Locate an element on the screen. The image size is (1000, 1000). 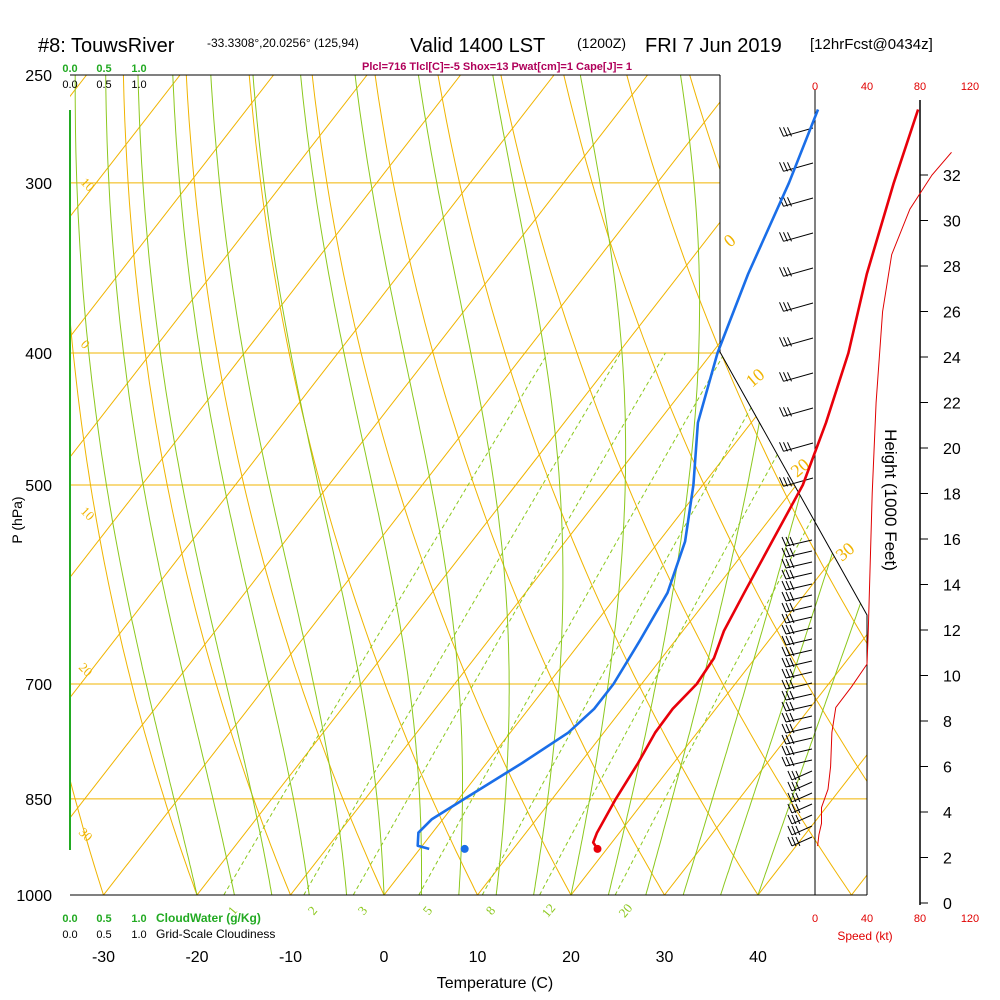
top-speed-tick: 0 is located at coordinates (815, 87).